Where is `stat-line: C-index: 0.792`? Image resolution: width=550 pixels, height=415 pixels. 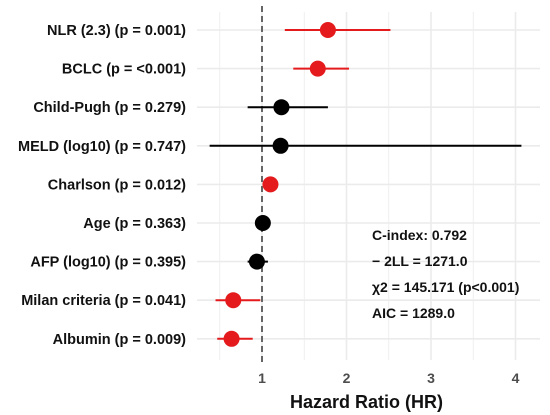 stat-line: C-index: 0.792 is located at coordinates (419, 235).